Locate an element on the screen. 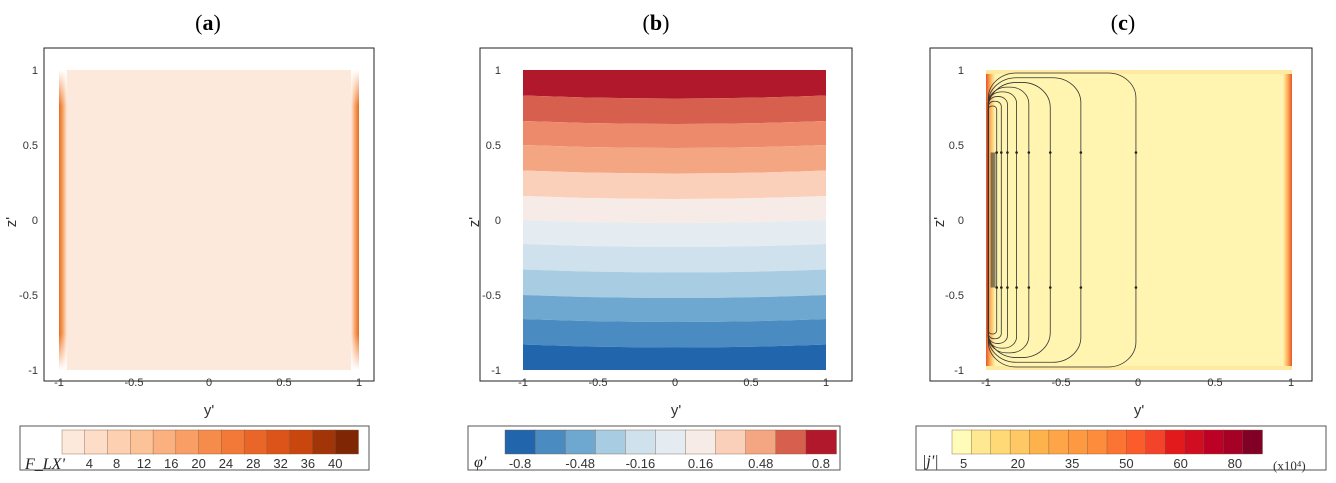 This screenshot has height=483, width=1336. panel-a-letter: a is located at coordinates (208, 22).